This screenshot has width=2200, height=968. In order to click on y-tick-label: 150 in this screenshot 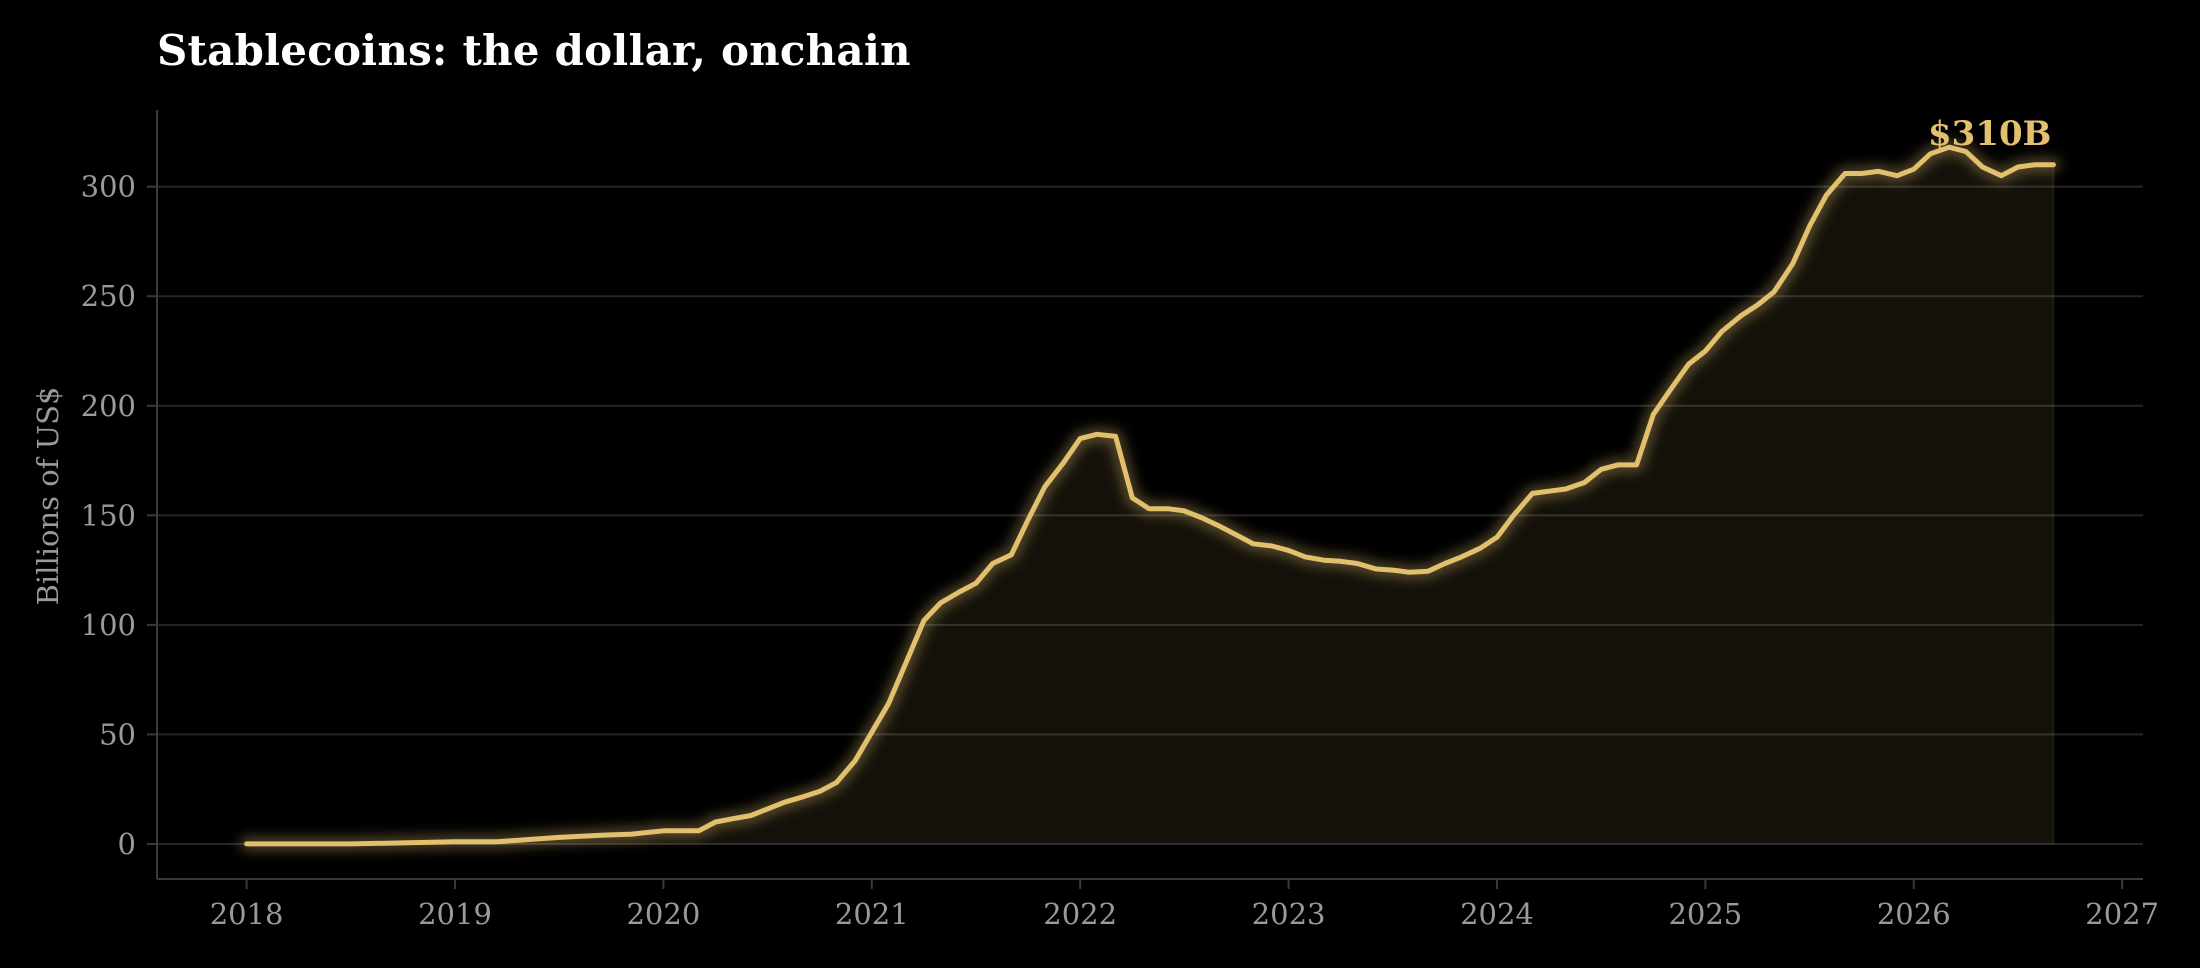, I will do `click(108, 515)`.